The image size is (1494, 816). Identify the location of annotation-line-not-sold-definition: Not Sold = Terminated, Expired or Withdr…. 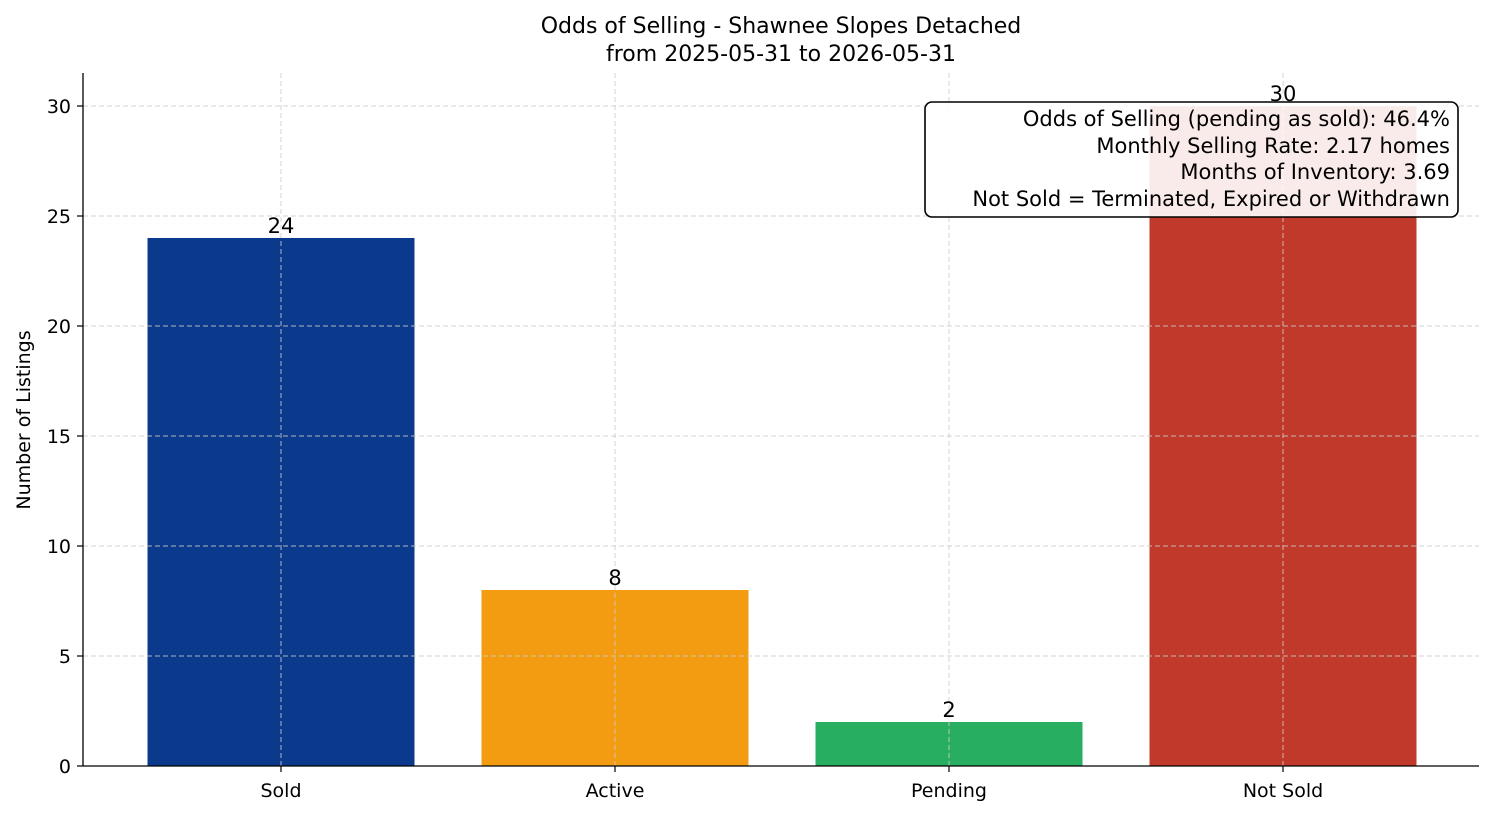
(1211, 199).